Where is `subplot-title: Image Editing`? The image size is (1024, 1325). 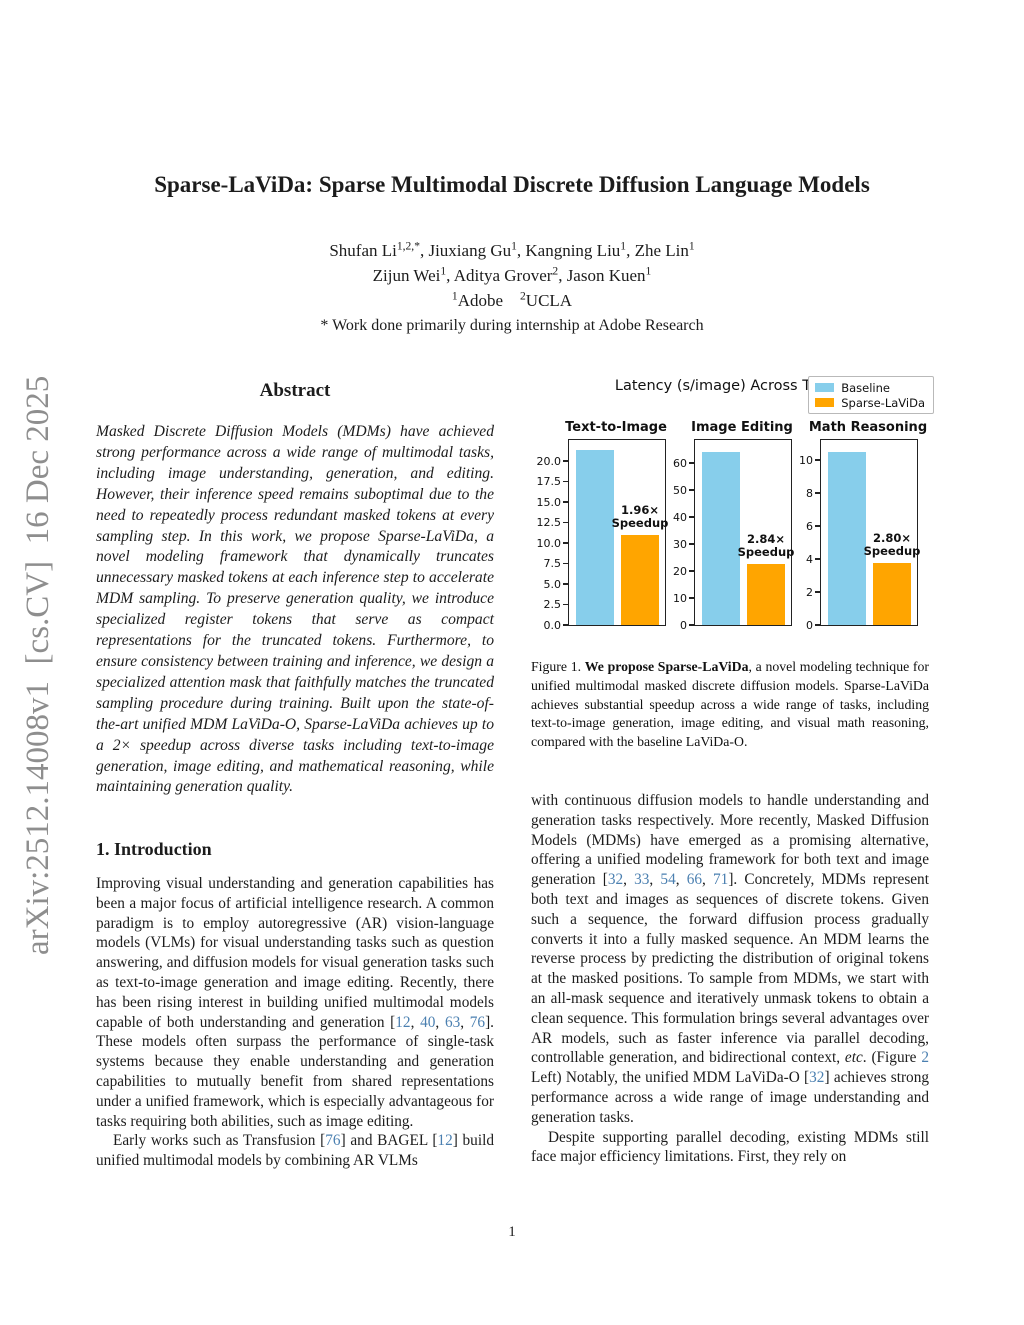 subplot-title: Image Editing is located at coordinates (742, 427).